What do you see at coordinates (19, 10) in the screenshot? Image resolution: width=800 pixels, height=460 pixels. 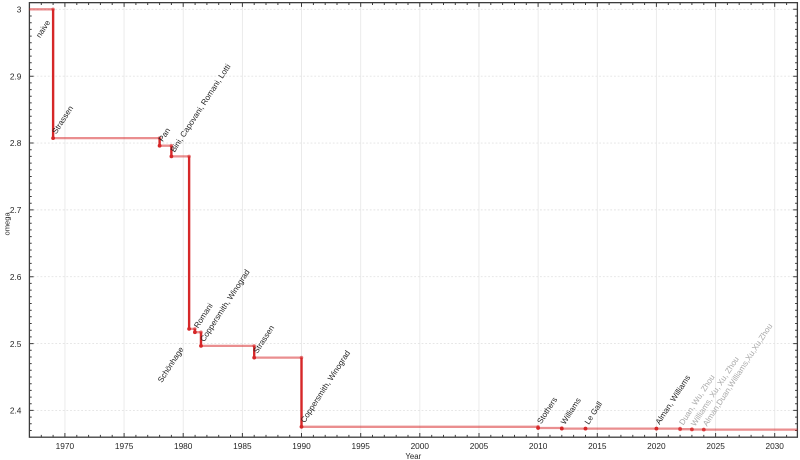 I see `svg-text: 3` at bounding box center [19, 10].